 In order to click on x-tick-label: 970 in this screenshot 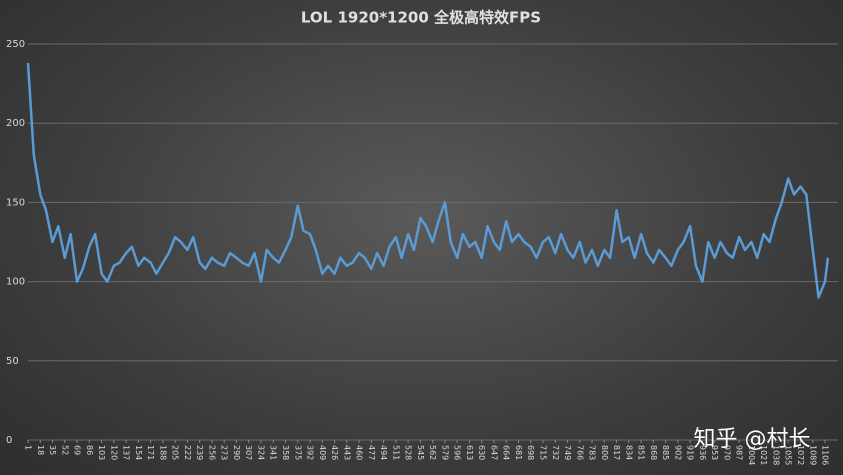, I will do `click(726, 452)`.